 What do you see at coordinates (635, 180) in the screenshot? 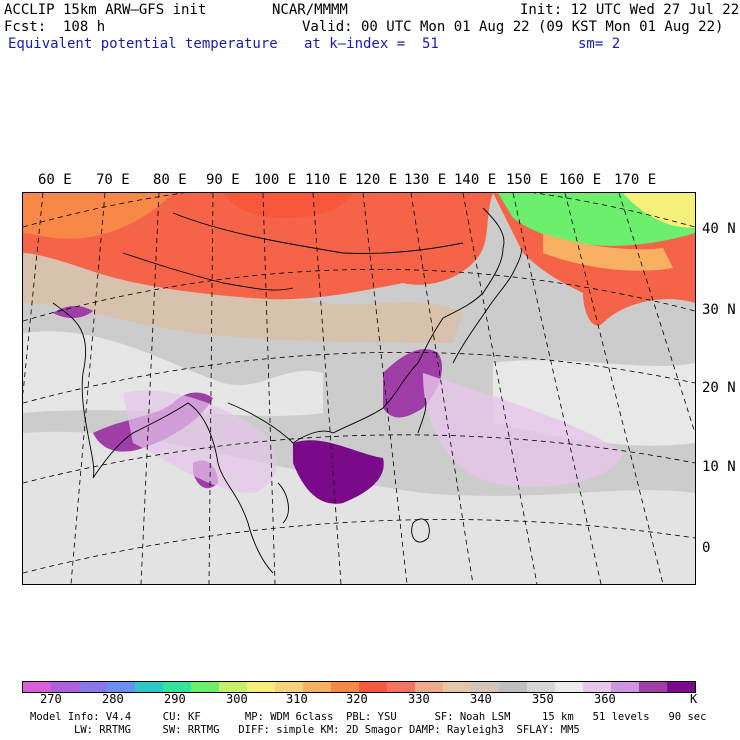
I see `lon-label: 170 E` at bounding box center [635, 180].